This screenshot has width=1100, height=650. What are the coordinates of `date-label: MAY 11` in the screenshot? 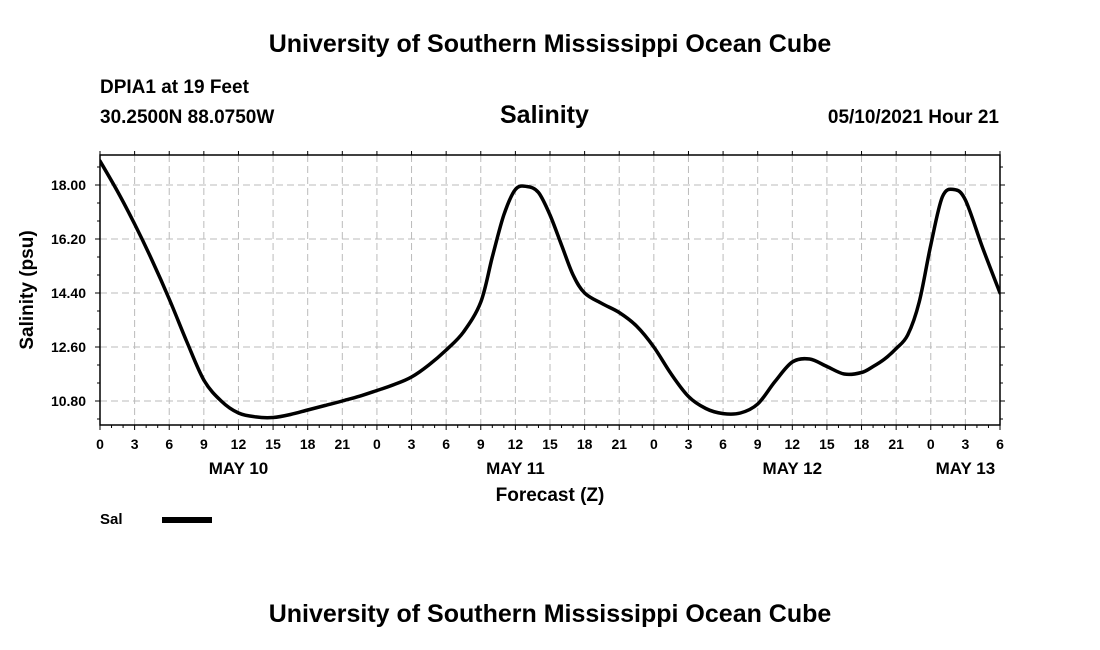 It's located at (515, 468).